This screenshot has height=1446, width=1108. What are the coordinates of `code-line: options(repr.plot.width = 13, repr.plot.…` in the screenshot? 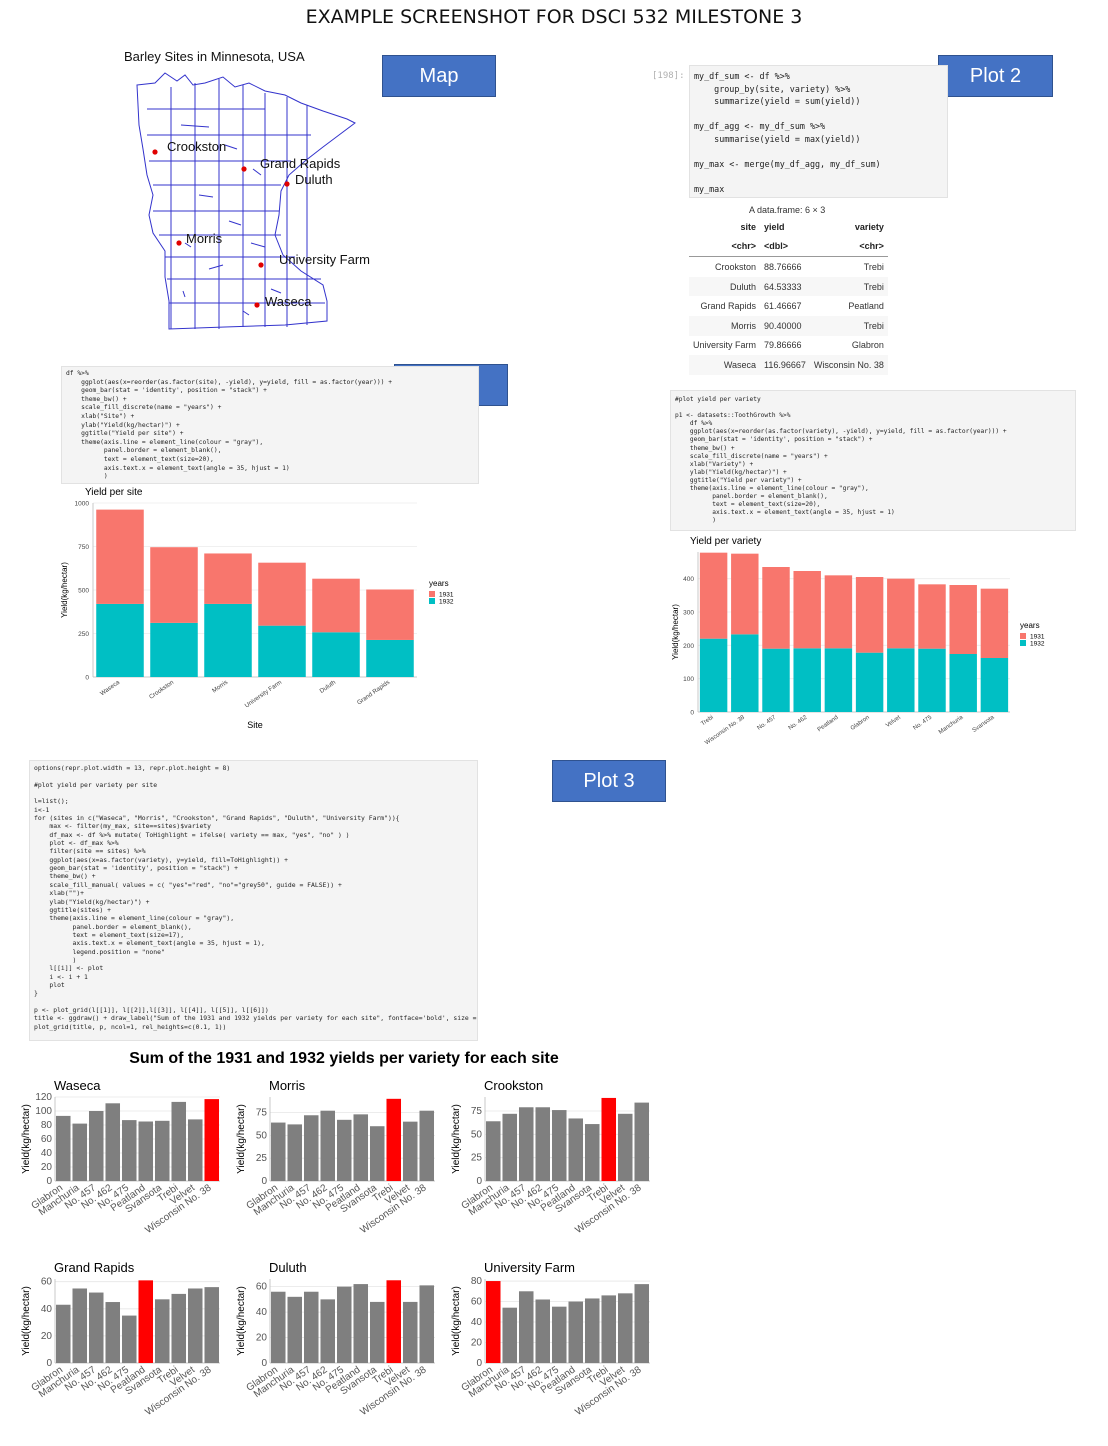 It's located at (132, 768).